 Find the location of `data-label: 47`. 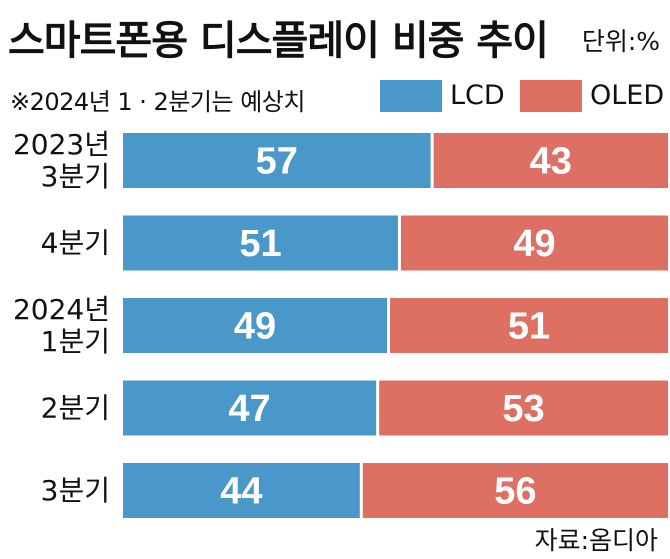

data-label: 47 is located at coordinates (249, 409).